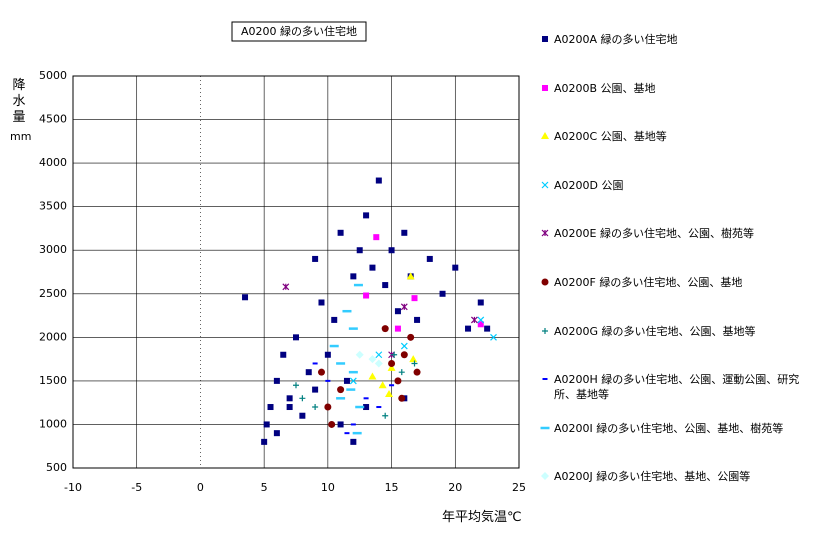 This screenshot has height=534, width=816. I want to click on legend-label: A0200E 緑の多い住宅地、公園、樹苑等, so click(654, 234).